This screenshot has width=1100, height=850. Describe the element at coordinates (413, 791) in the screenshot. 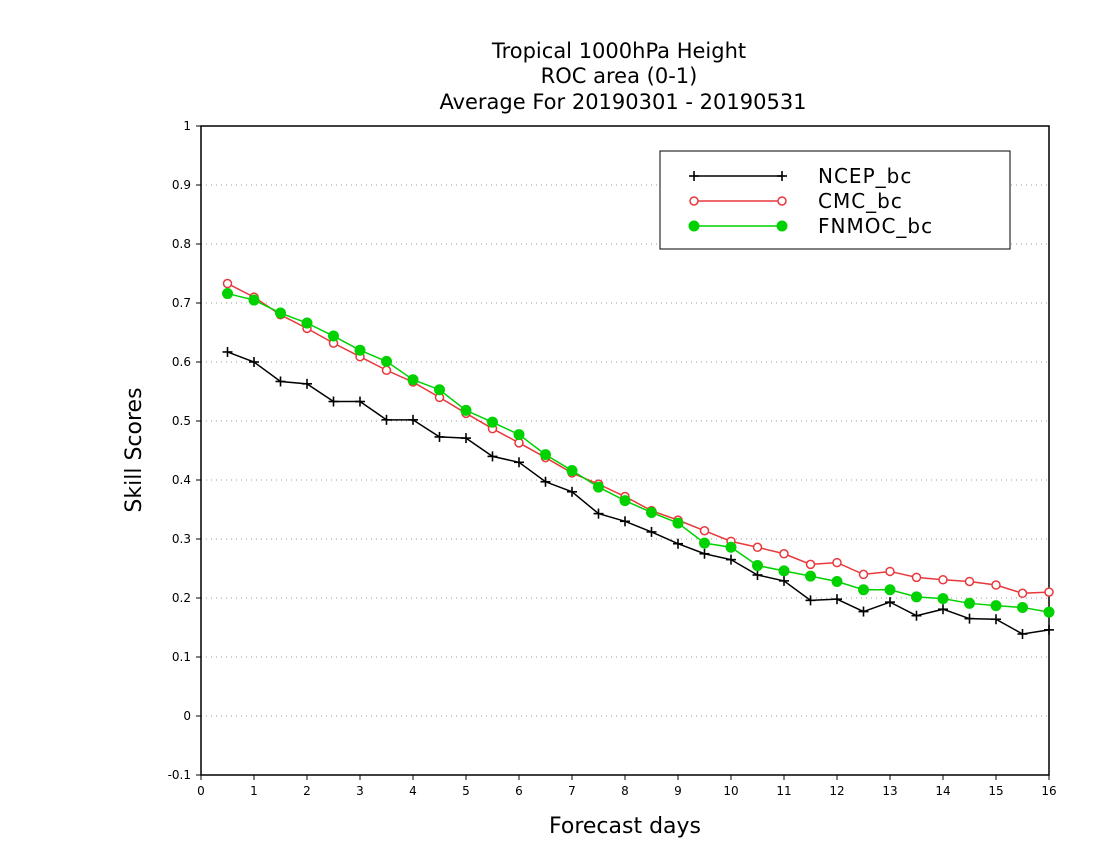

I see `x-tick-label: 4` at that location.